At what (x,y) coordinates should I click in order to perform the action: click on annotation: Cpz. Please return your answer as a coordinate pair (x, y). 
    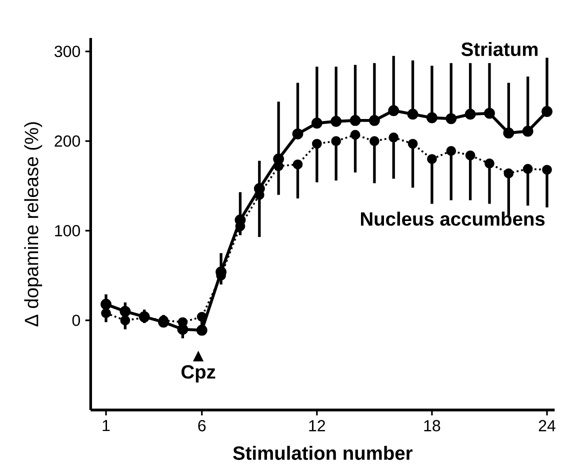
    Looking at the image, I should click on (199, 373).